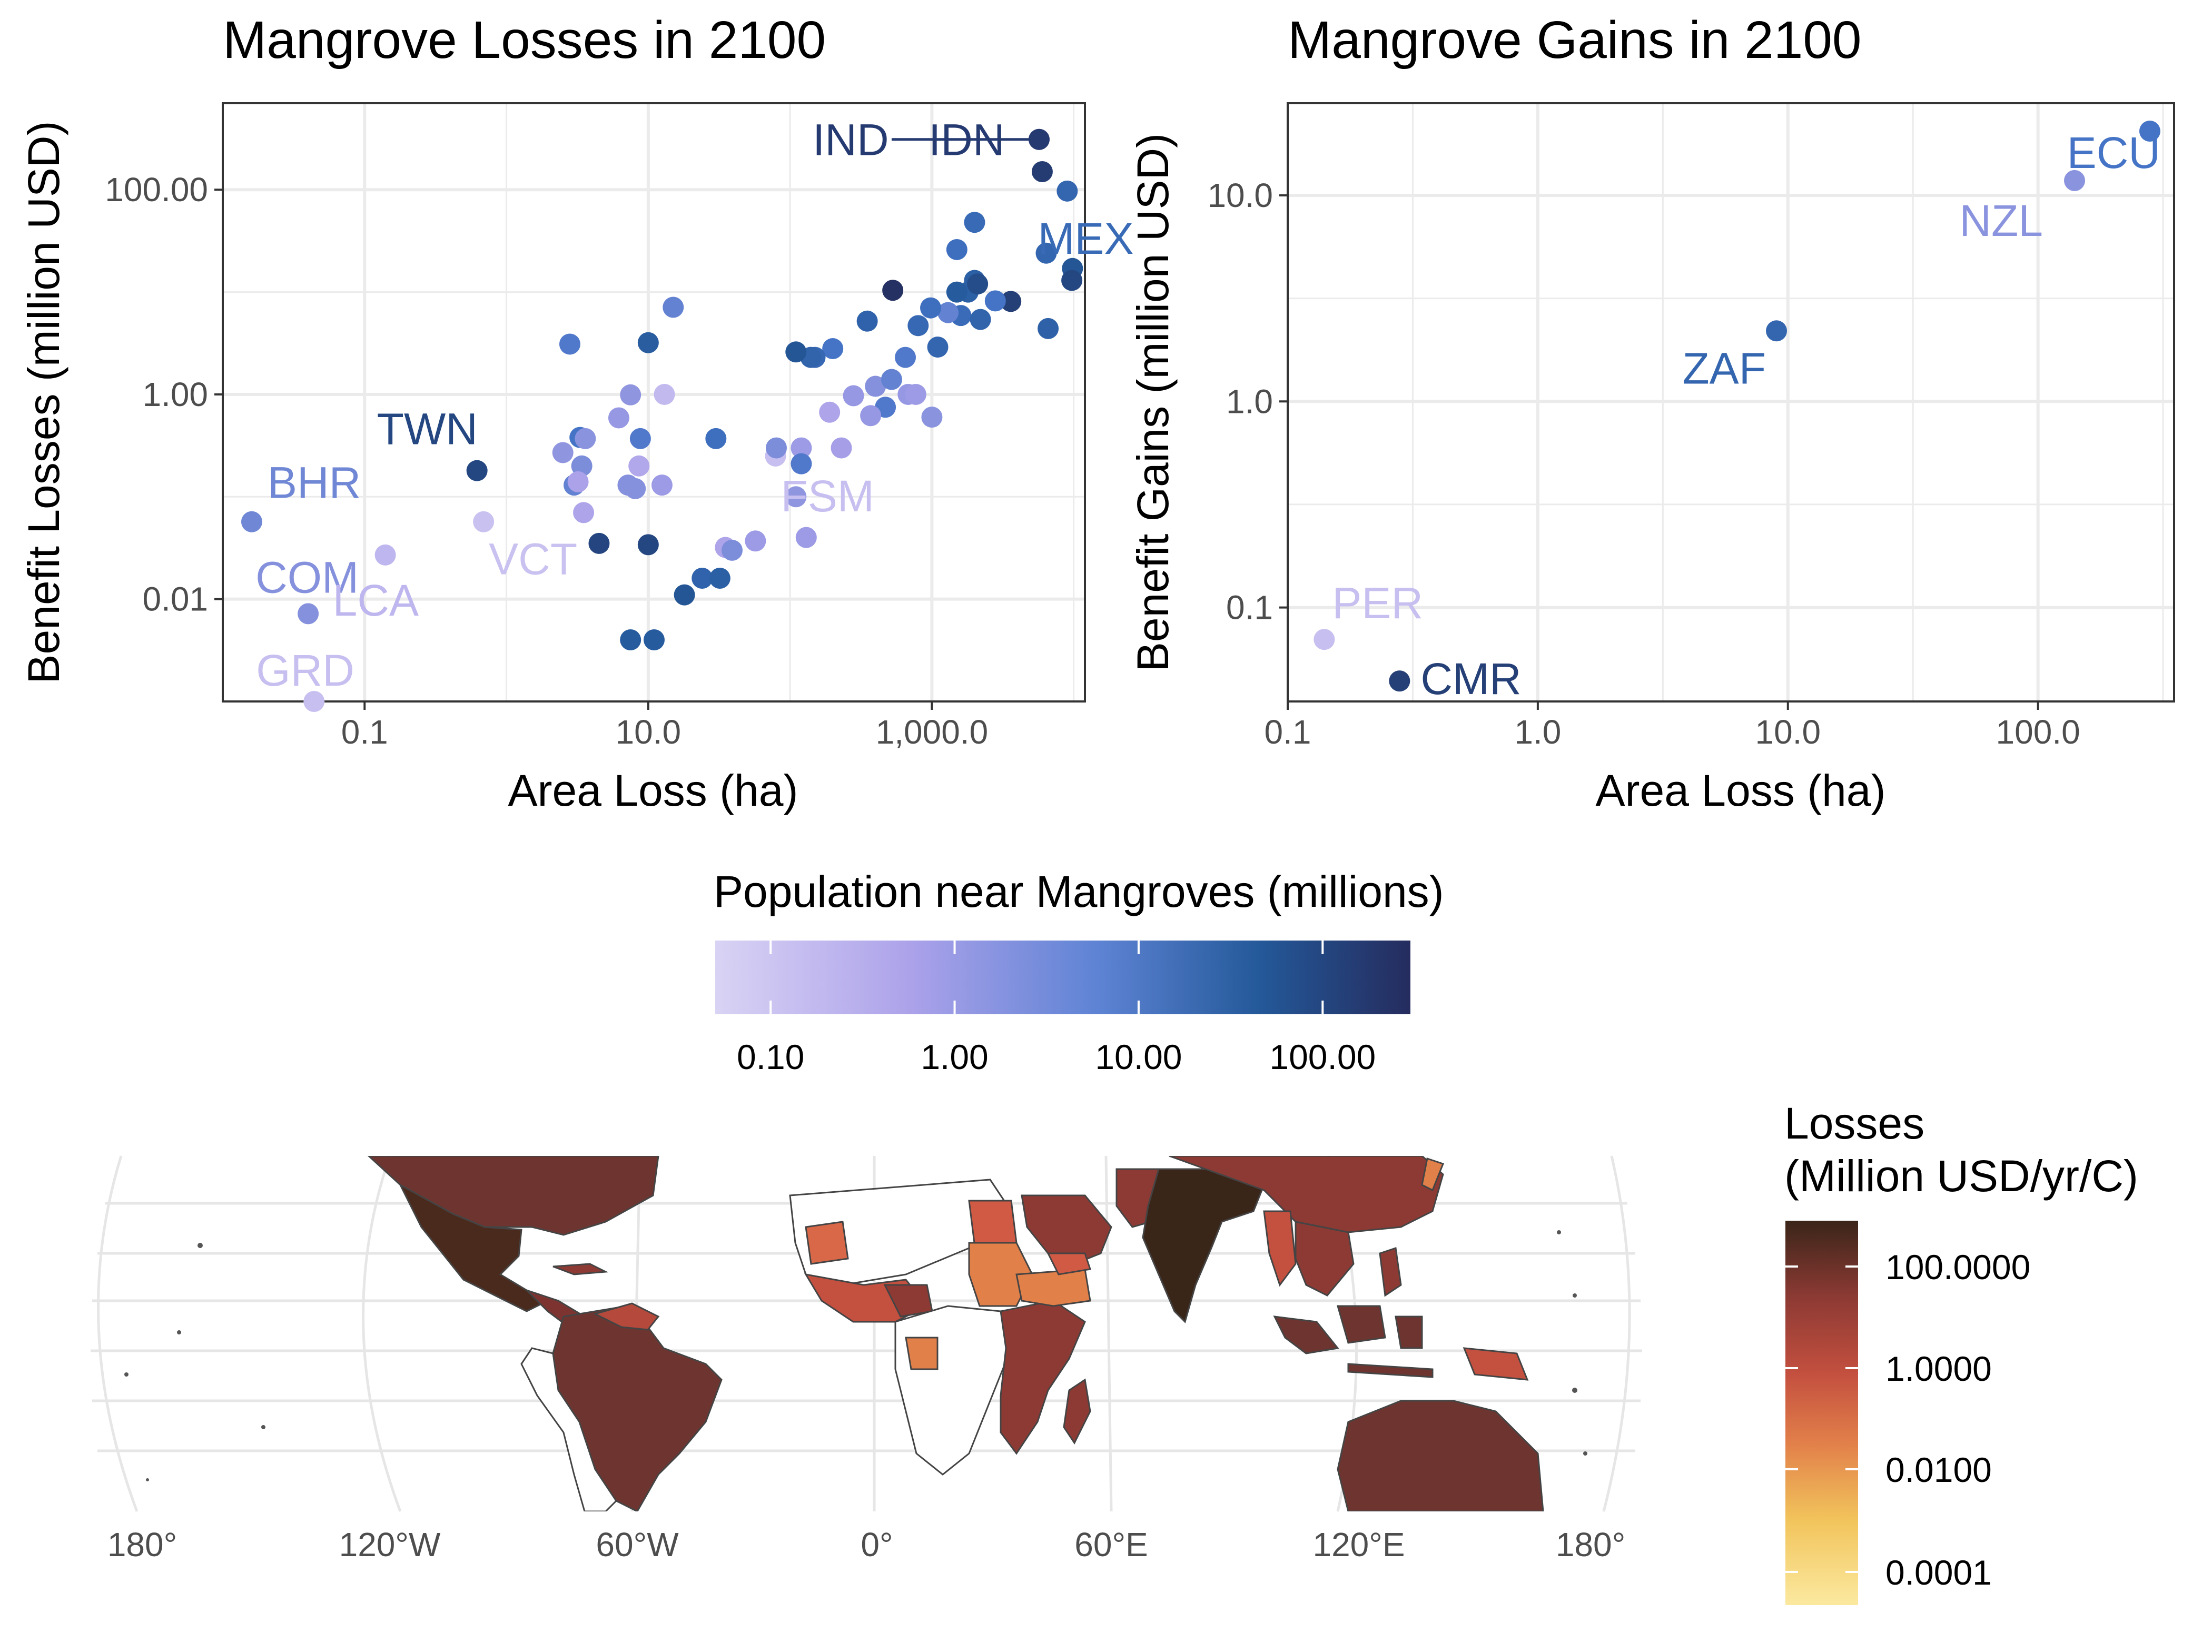 This screenshot has height=1652, width=2212. I want to click on losses-legend-ticks: 100.0000 1.0000 0.0100 0.0001, so click(1907, 1420).